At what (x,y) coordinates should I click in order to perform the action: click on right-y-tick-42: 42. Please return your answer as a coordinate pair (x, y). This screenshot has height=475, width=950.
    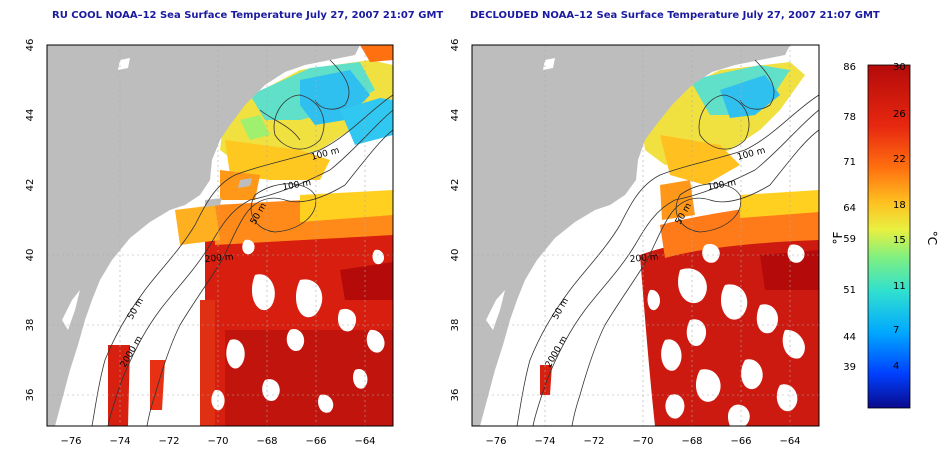
    Looking at the image, I should click on (455, 185).